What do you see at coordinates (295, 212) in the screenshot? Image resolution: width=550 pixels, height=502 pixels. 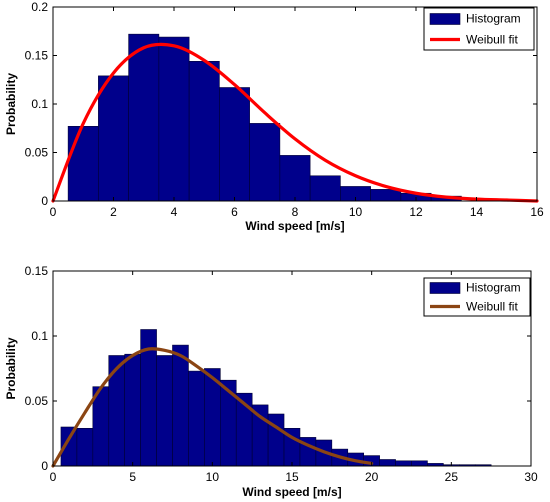 I see `x-tick-label: 8` at bounding box center [295, 212].